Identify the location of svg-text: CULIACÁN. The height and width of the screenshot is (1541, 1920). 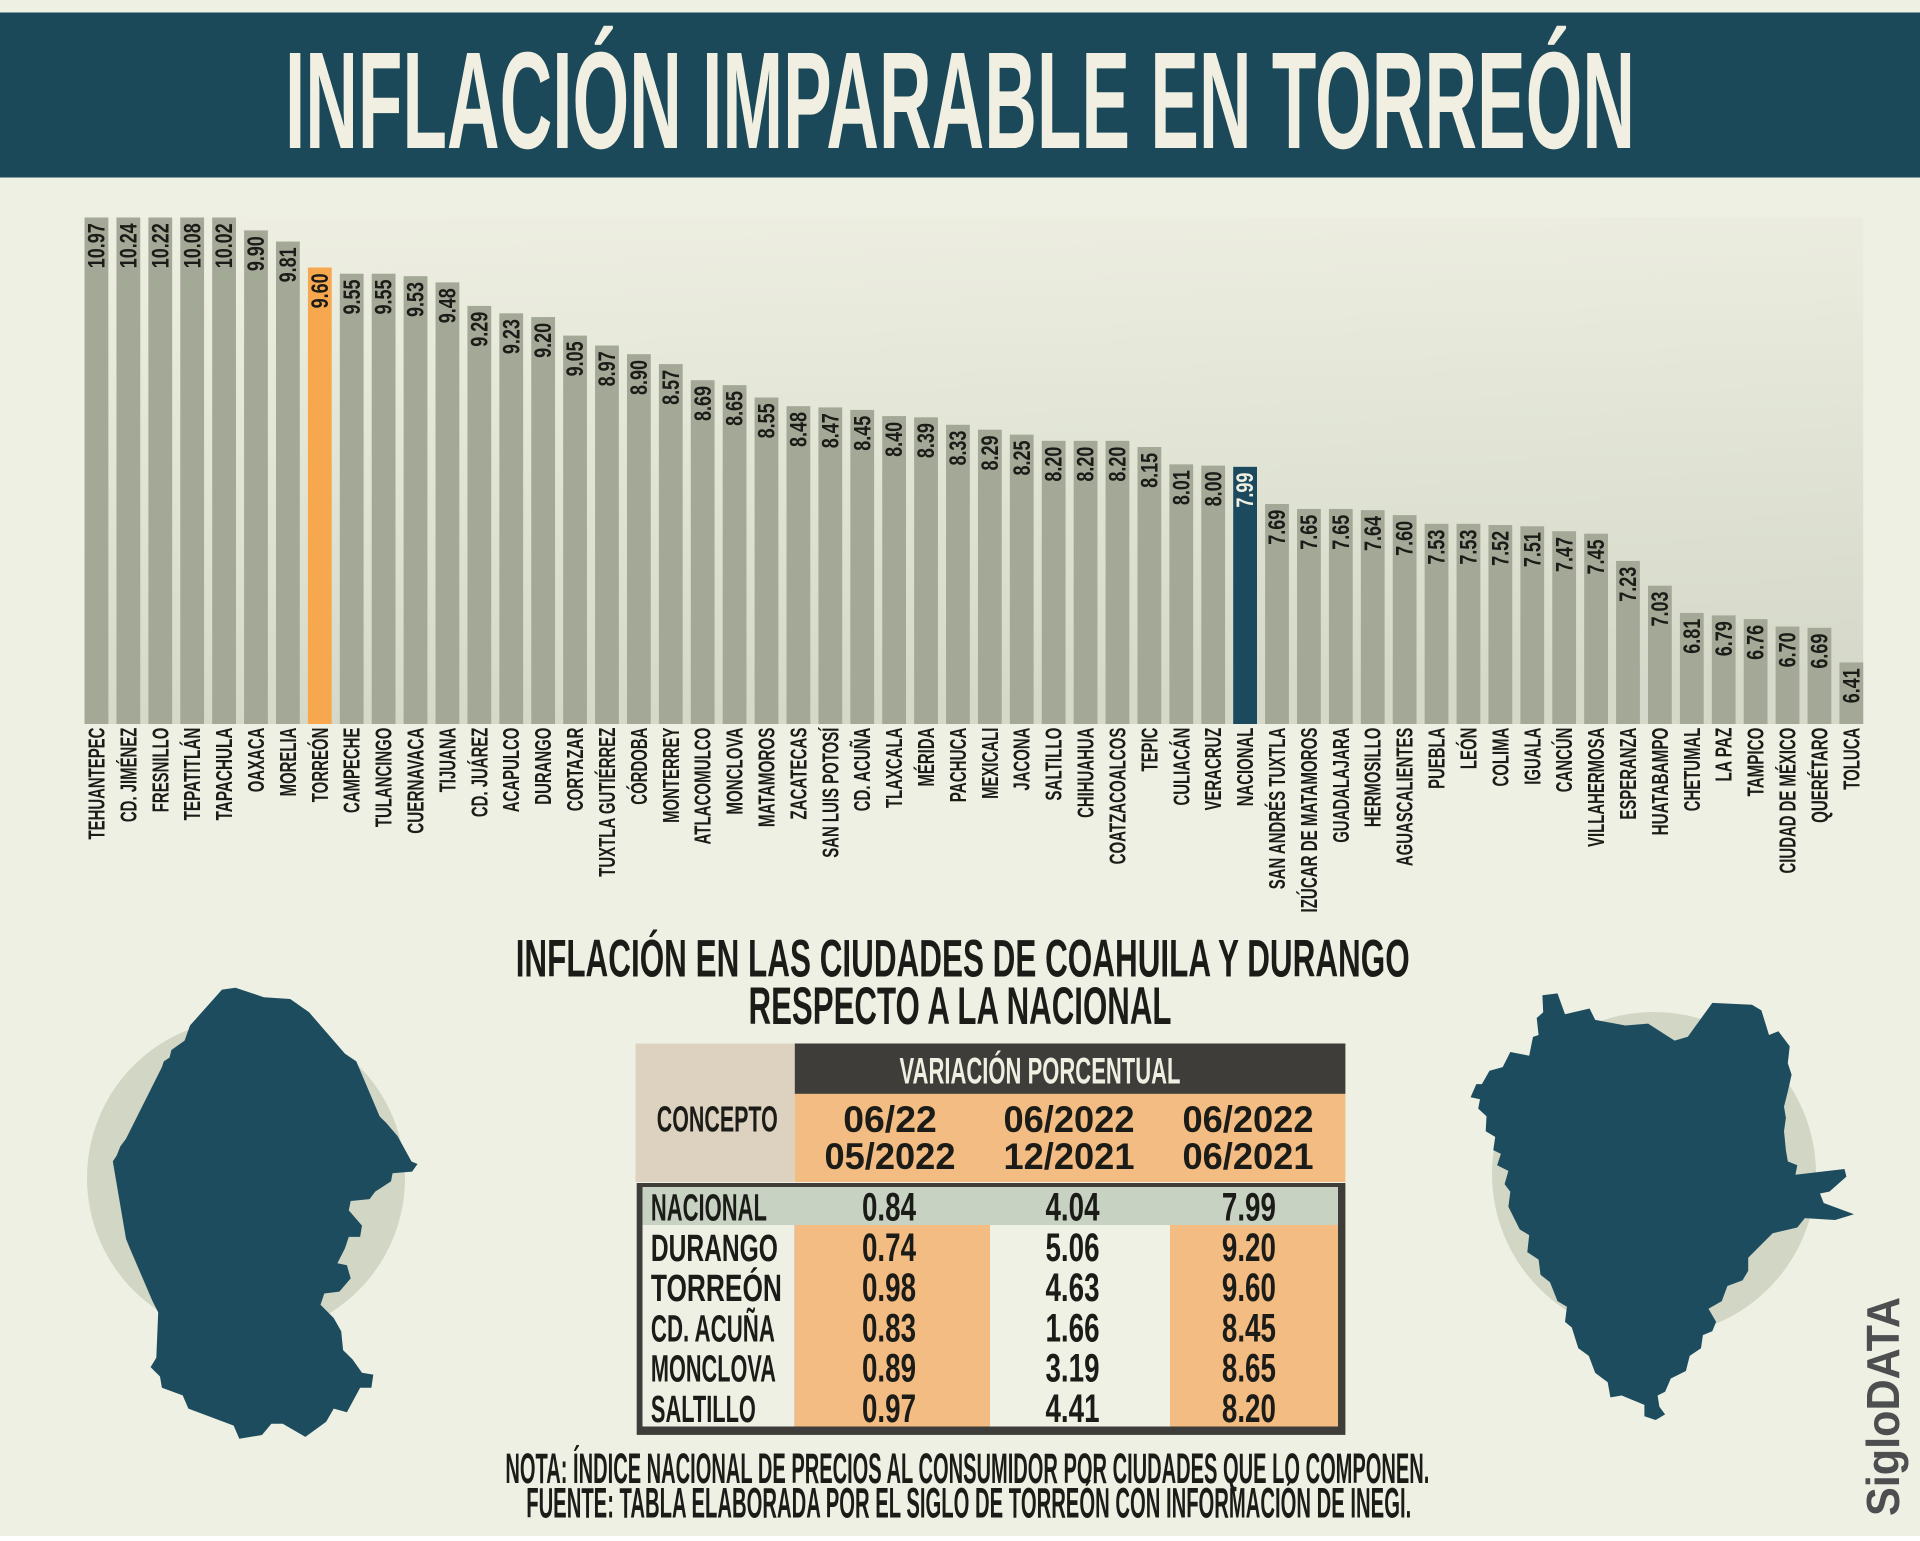
(1180, 767).